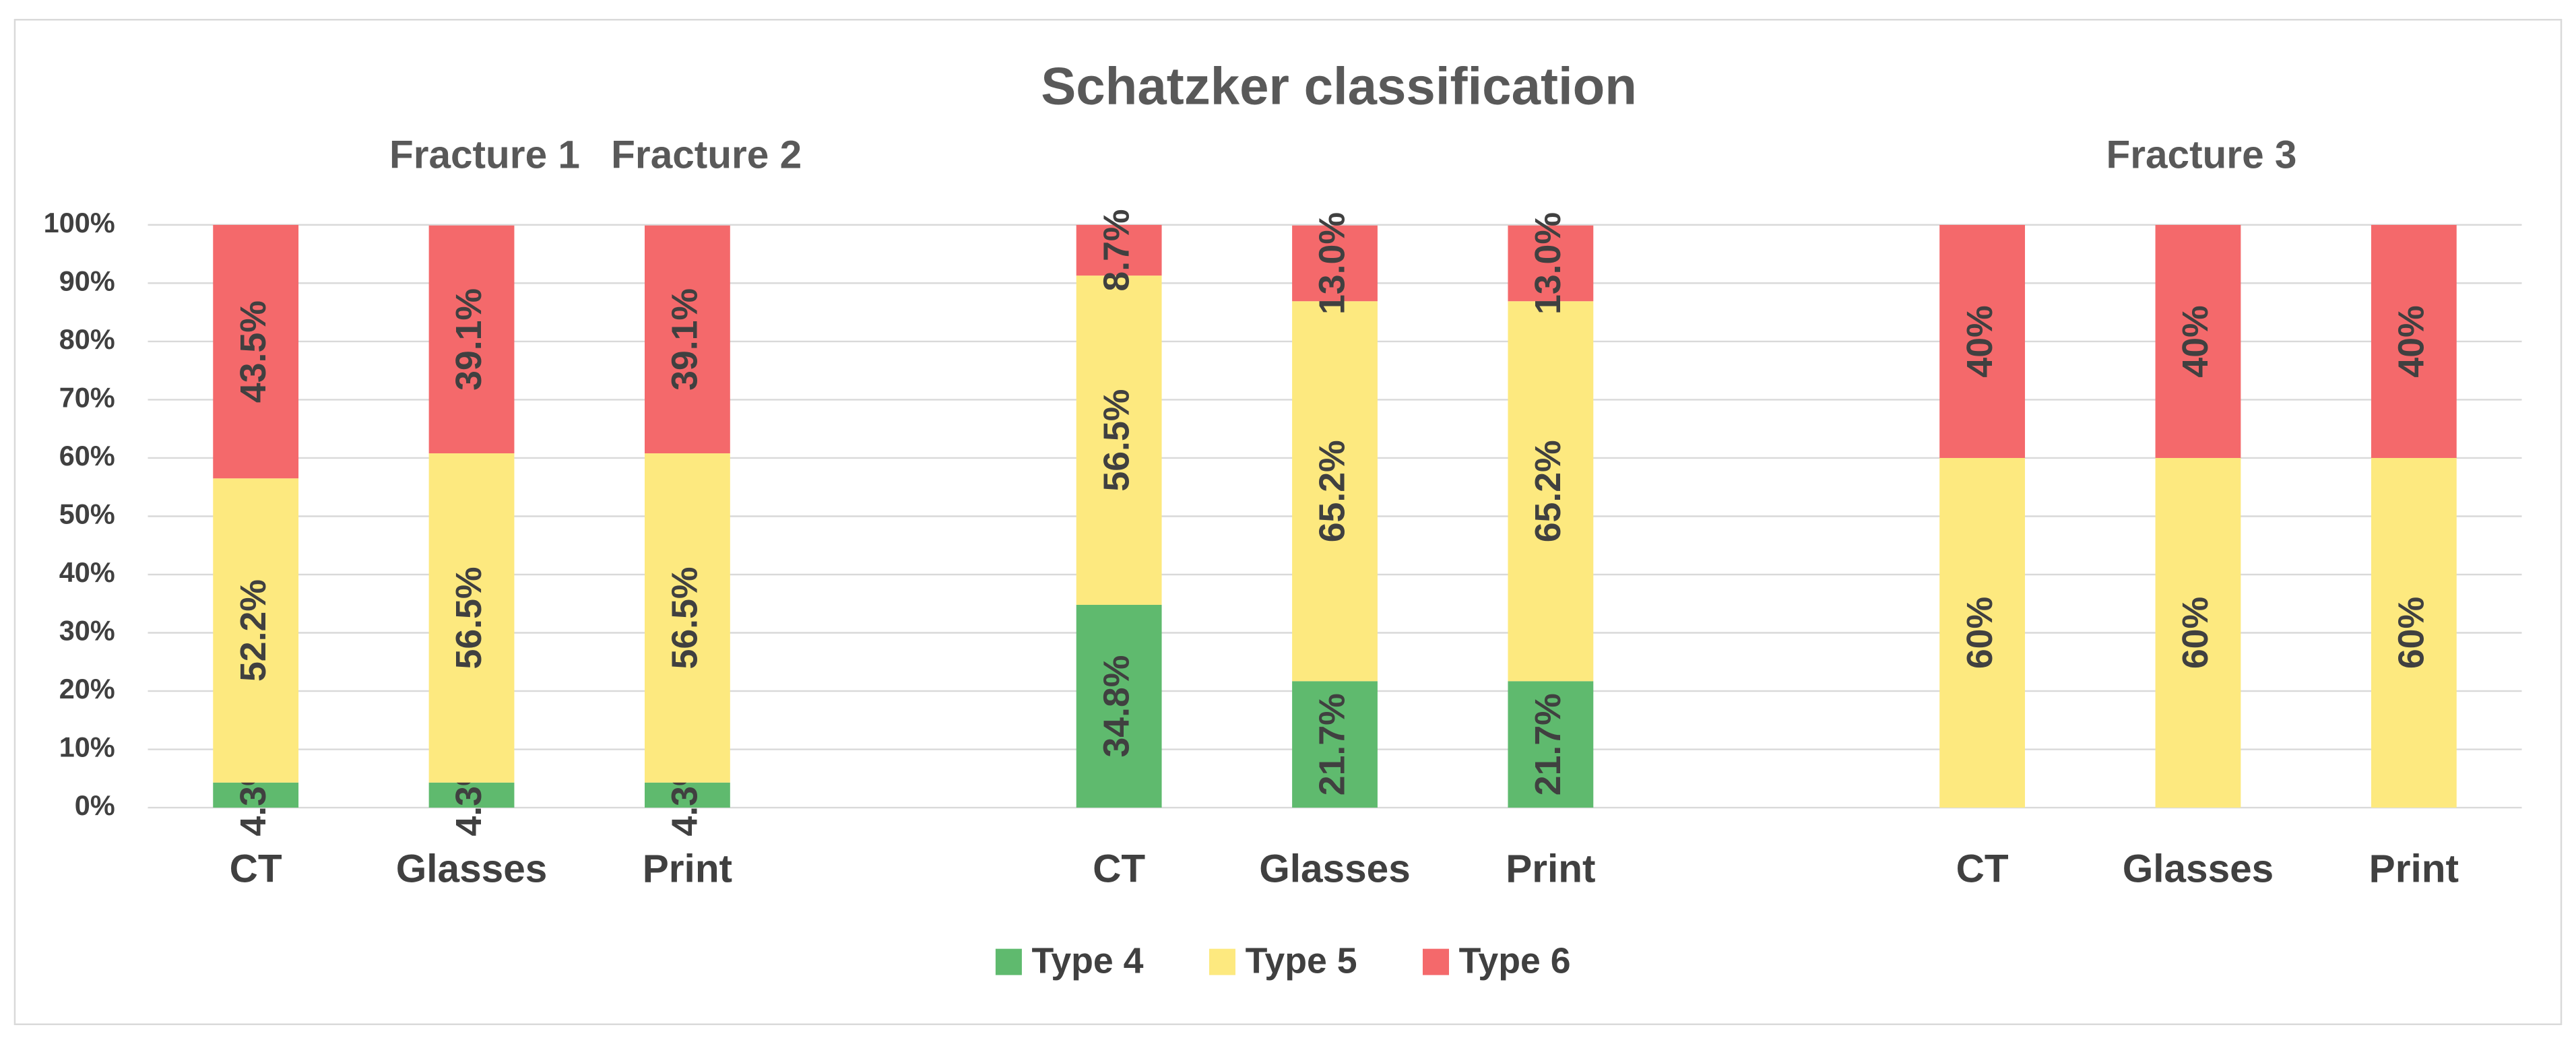  I want to click on y-tick-label: 10%, so click(87, 747).